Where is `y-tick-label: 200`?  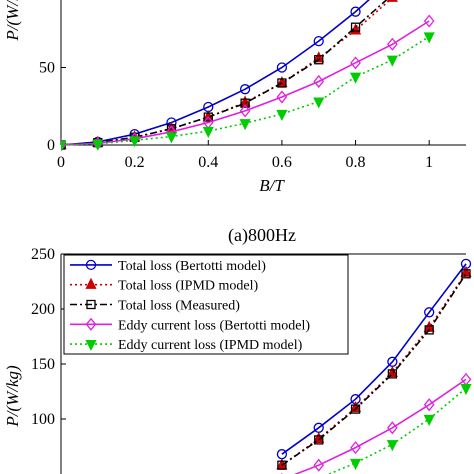
y-tick-label: 200 is located at coordinates (43, 309).